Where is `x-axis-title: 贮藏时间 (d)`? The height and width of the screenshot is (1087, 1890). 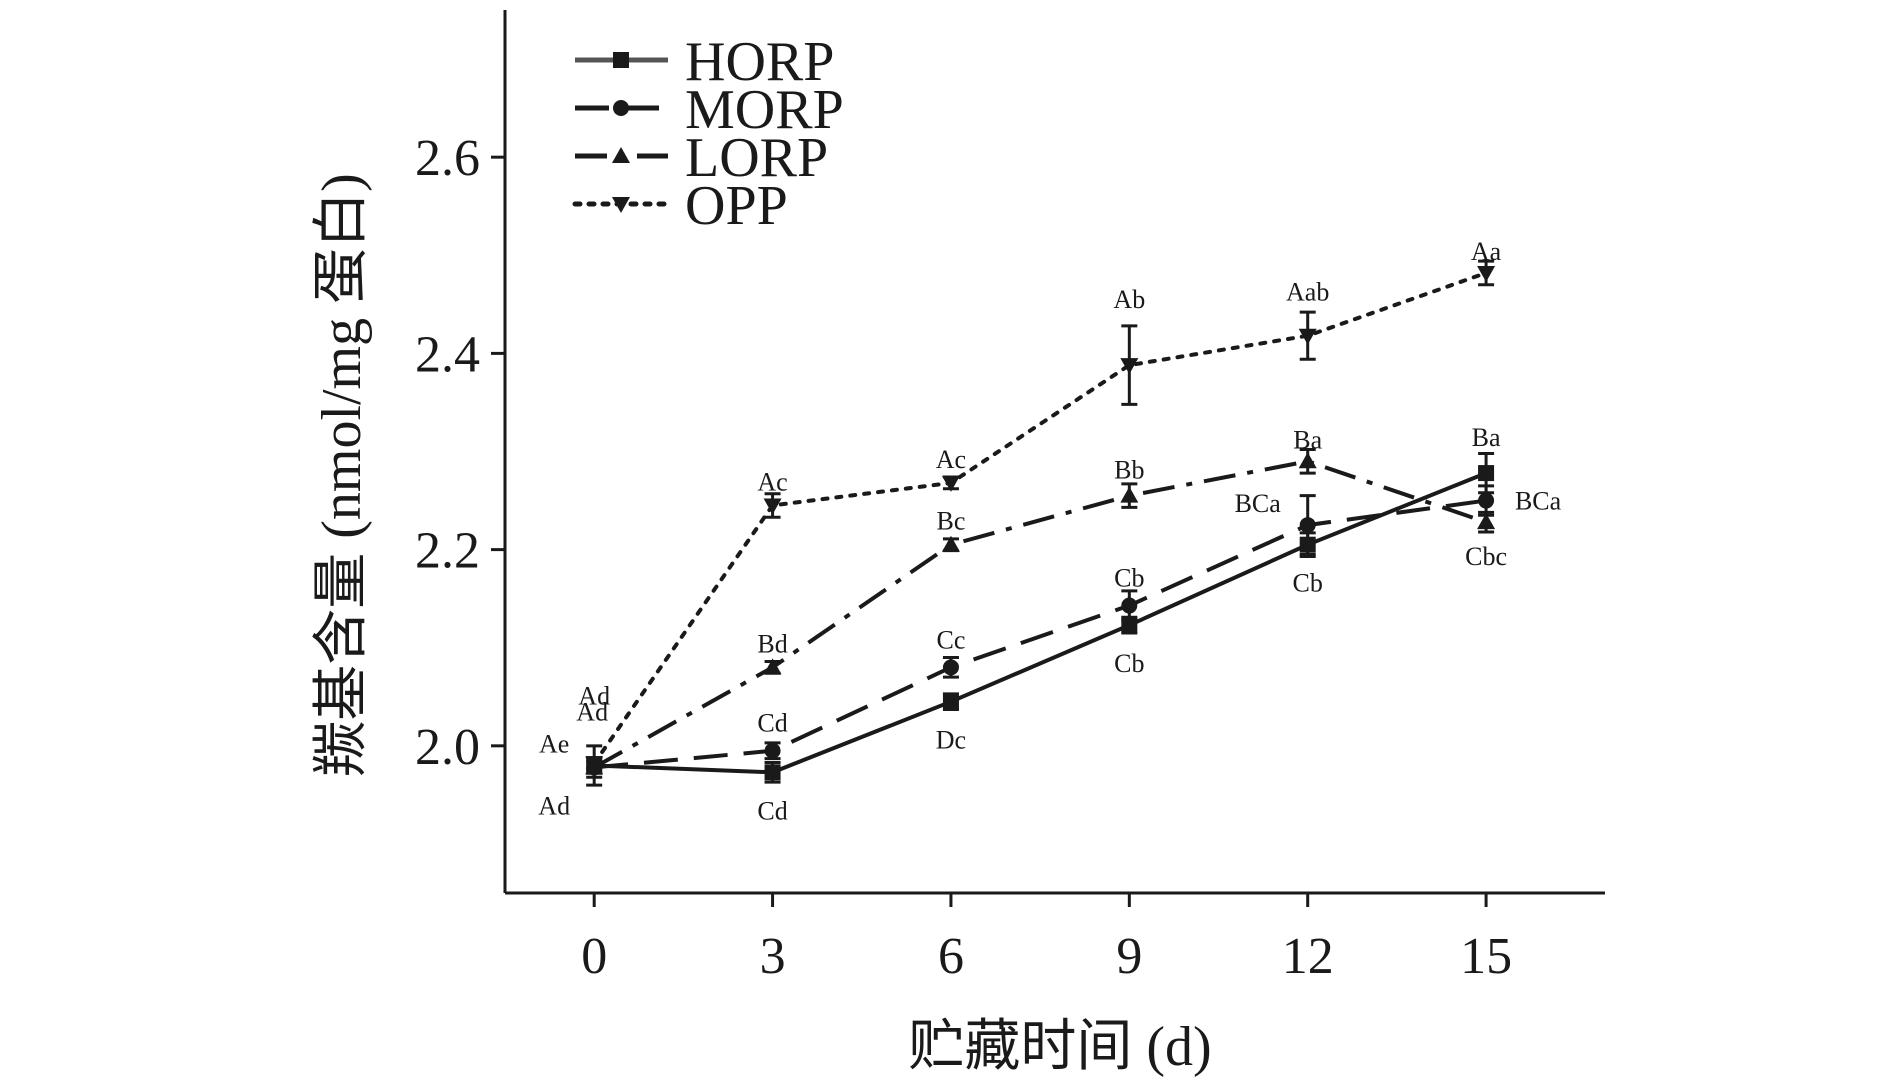
x-axis-title: 贮藏时间 (d) is located at coordinates (1059, 1047).